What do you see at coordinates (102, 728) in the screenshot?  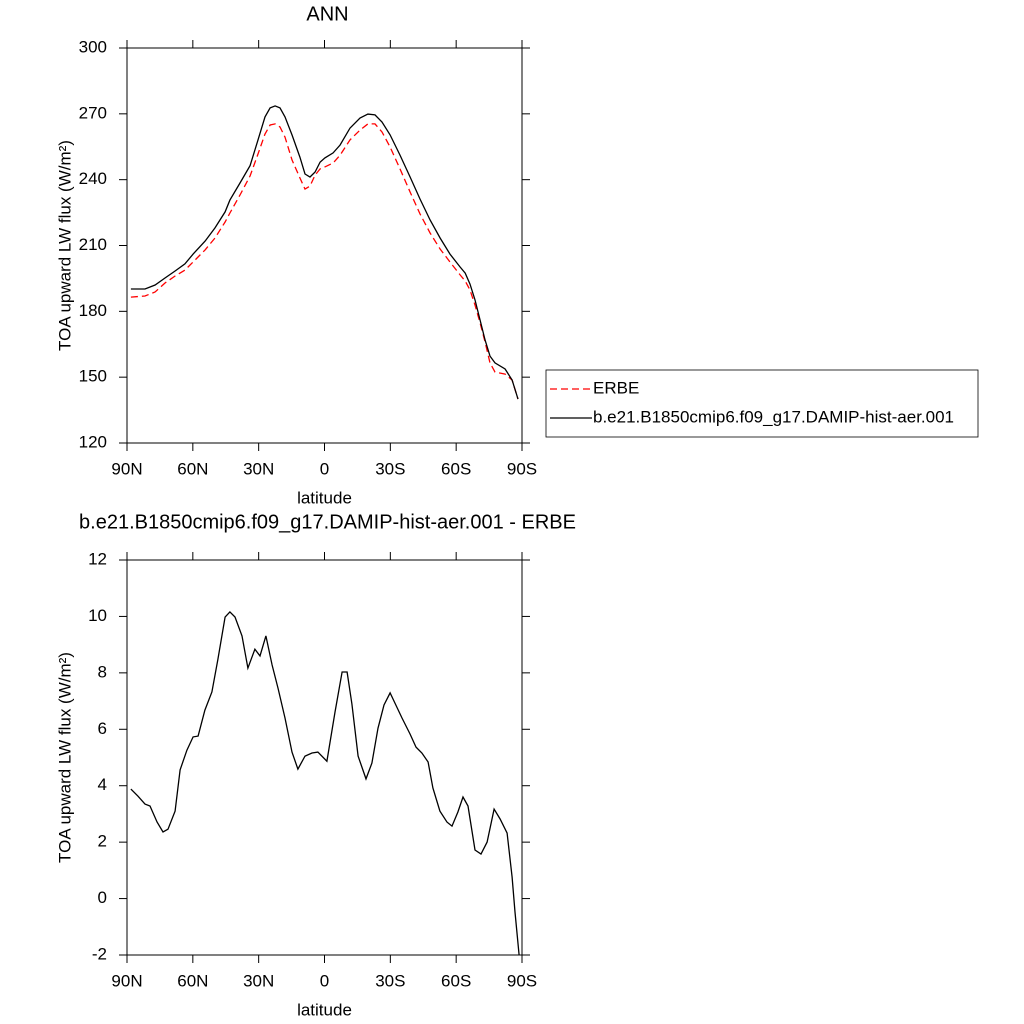 I see `y-tick-label: 6` at bounding box center [102, 728].